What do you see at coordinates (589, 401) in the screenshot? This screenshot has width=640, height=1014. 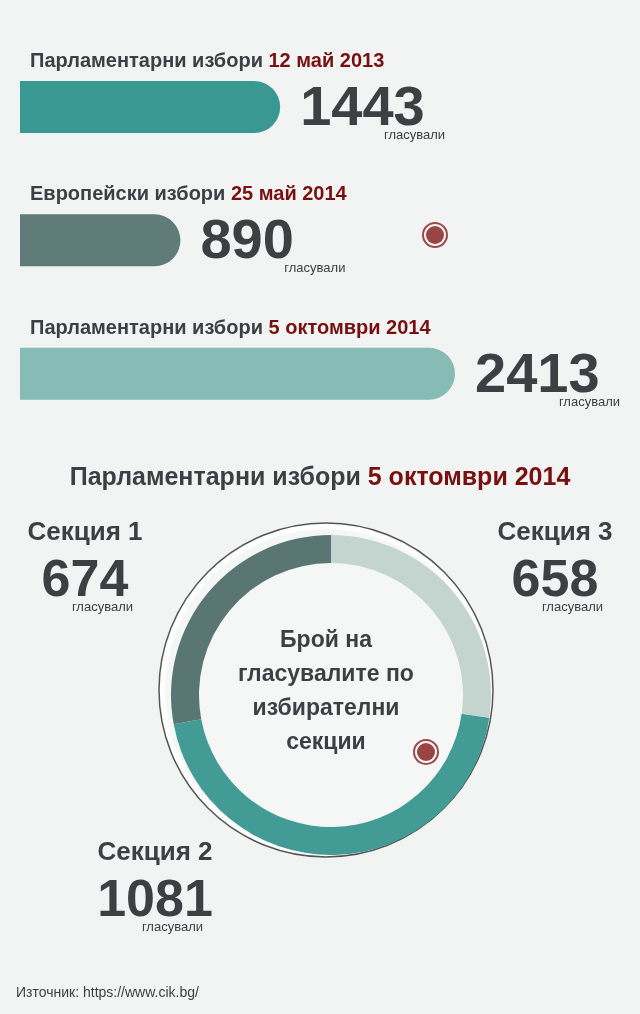 I see `text: гласували` at bounding box center [589, 401].